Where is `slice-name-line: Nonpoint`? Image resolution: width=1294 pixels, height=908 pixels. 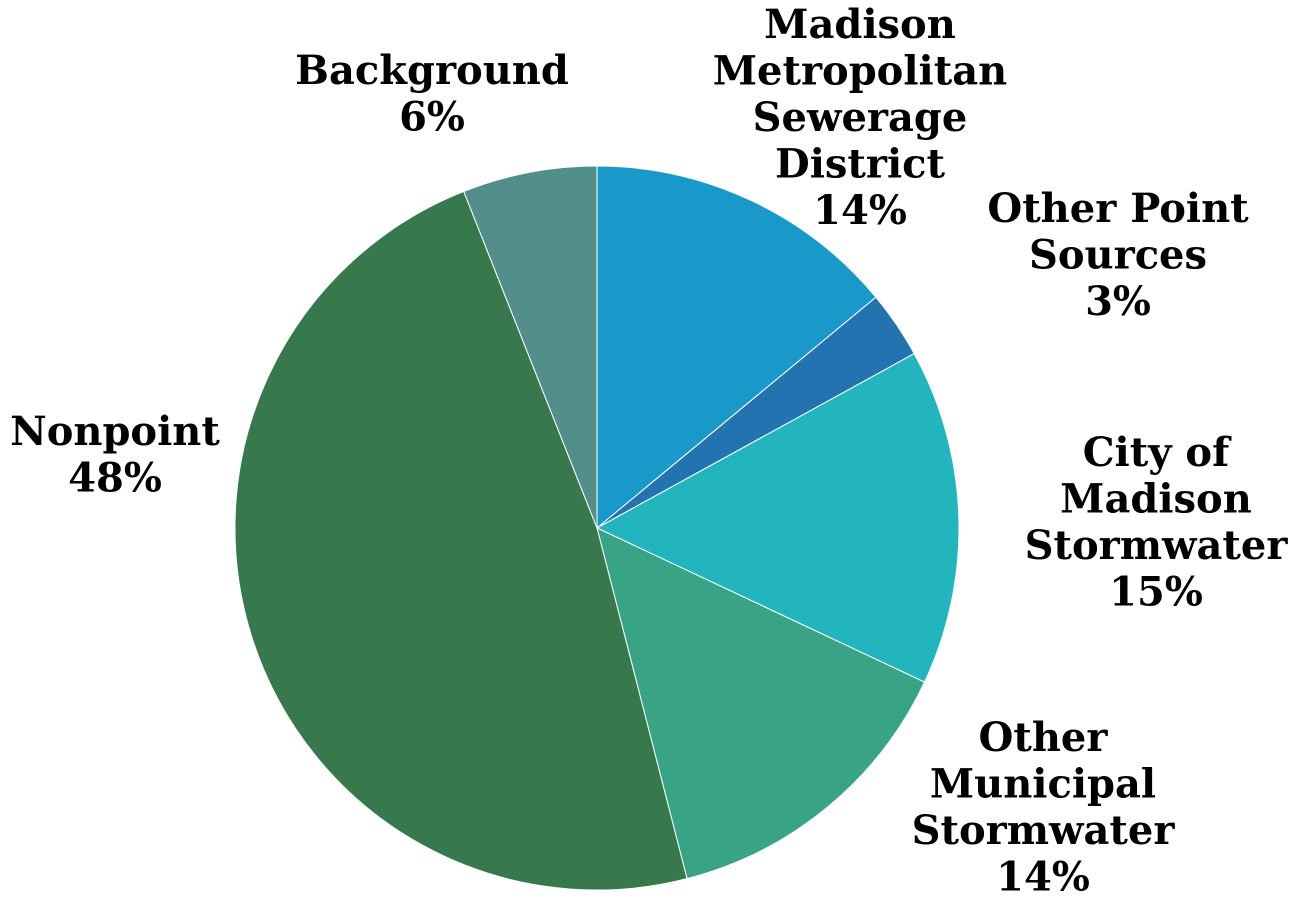
slice-name-line: Nonpoint is located at coordinates (115, 431).